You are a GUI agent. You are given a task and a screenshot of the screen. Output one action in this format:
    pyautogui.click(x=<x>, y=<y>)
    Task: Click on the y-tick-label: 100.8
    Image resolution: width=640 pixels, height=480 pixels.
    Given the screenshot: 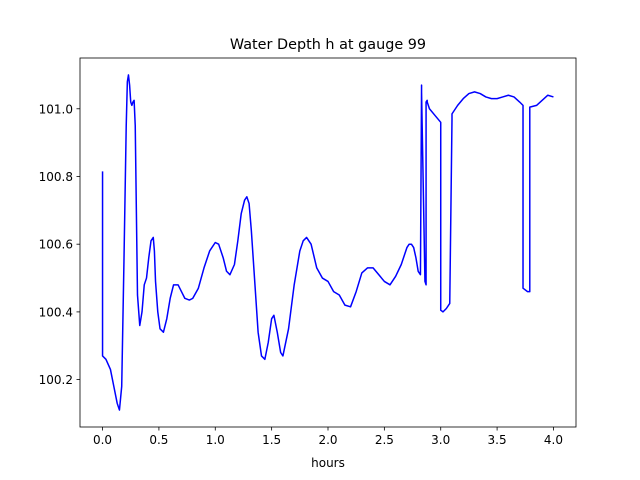 What is the action you would take?
    pyautogui.click(x=56, y=177)
    